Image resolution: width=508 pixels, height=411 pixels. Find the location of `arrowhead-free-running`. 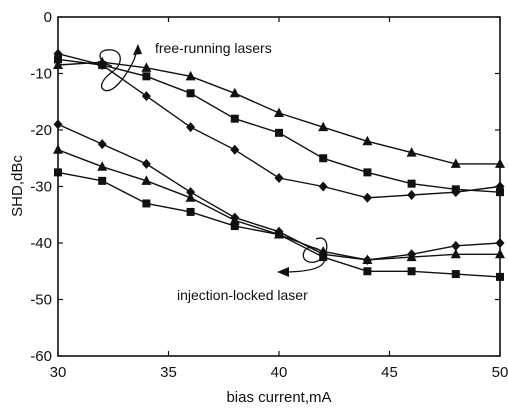

arrowhead-free-running is located at coordinates (137, 49).